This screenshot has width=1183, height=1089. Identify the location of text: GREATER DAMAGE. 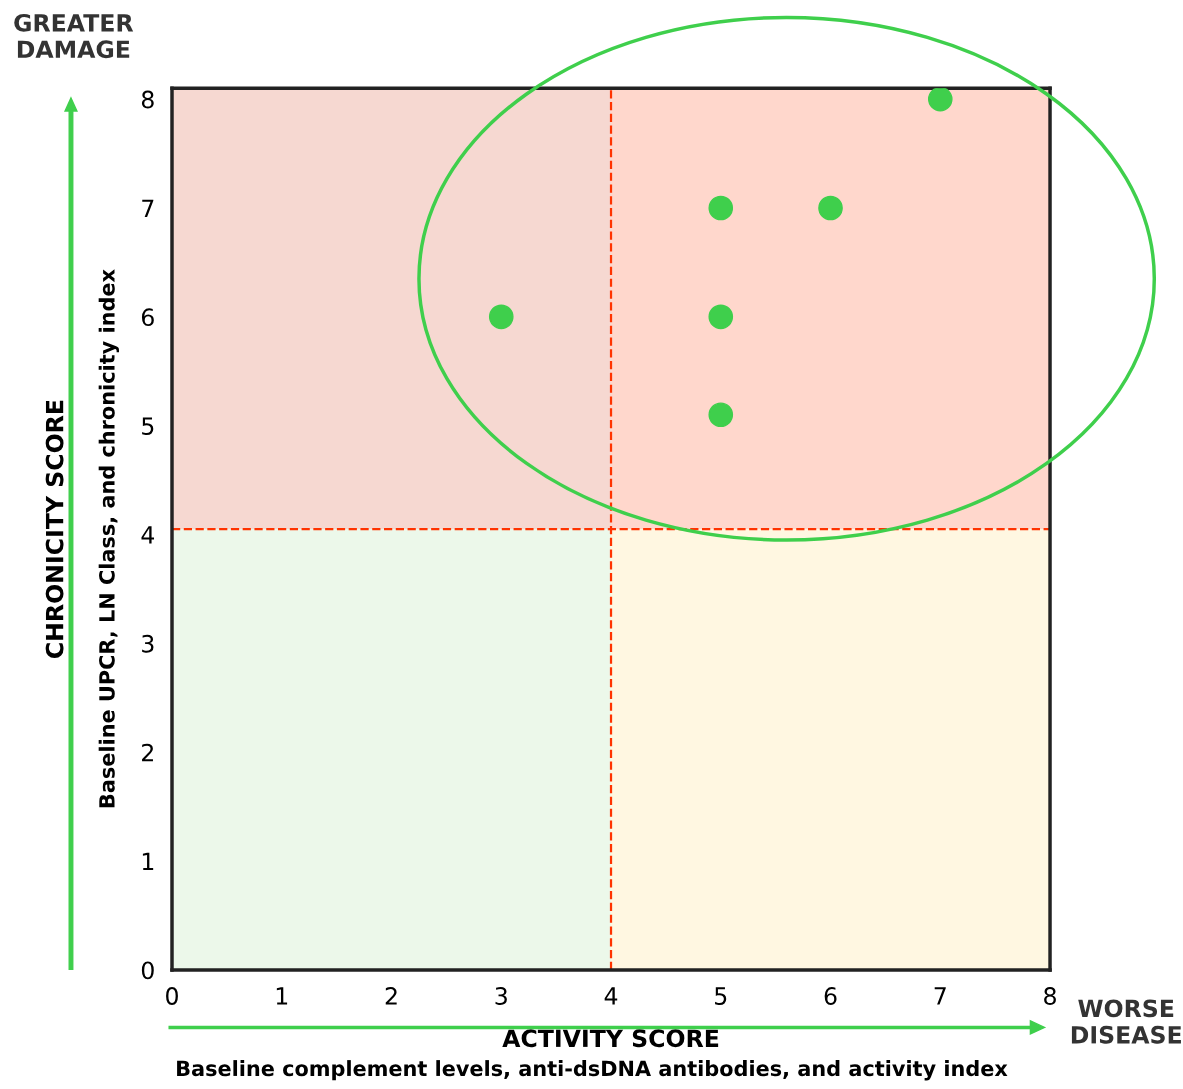
(74, 36).